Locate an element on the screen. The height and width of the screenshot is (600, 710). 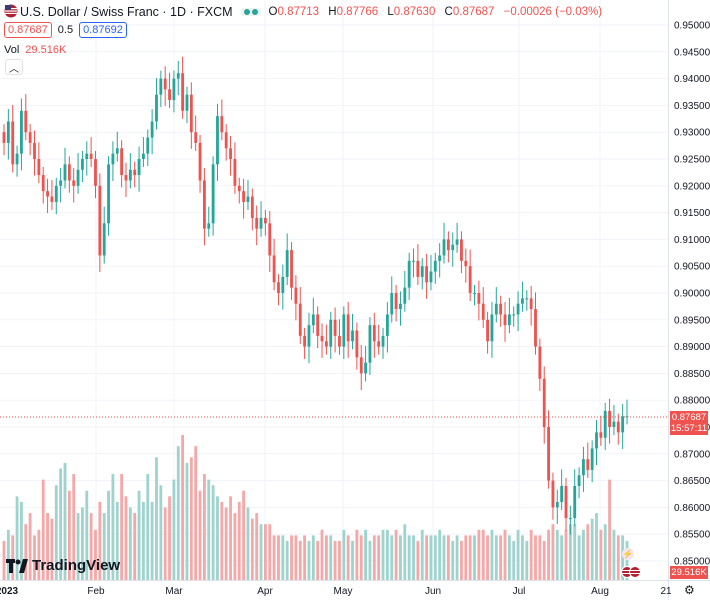
time-axis: 2023 Feb Mar Apr May Jun Jul Aug 21 is located at coordinates (336, 591).